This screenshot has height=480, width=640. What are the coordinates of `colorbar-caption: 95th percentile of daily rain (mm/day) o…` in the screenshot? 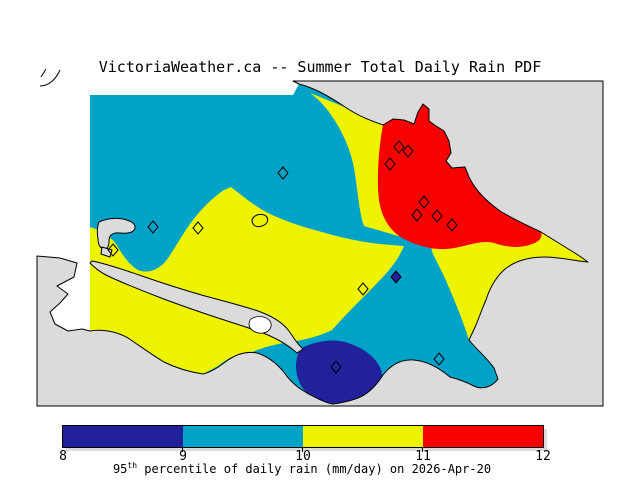 It's located at (302, 469).